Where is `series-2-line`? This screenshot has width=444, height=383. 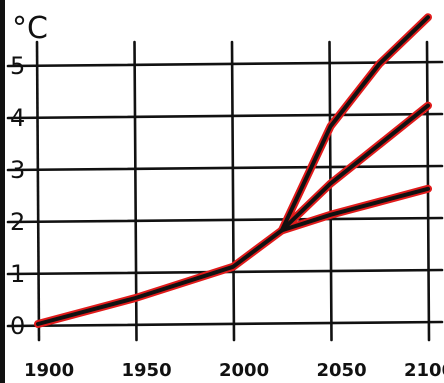 series-2-line is located at coordinates (354, 209).